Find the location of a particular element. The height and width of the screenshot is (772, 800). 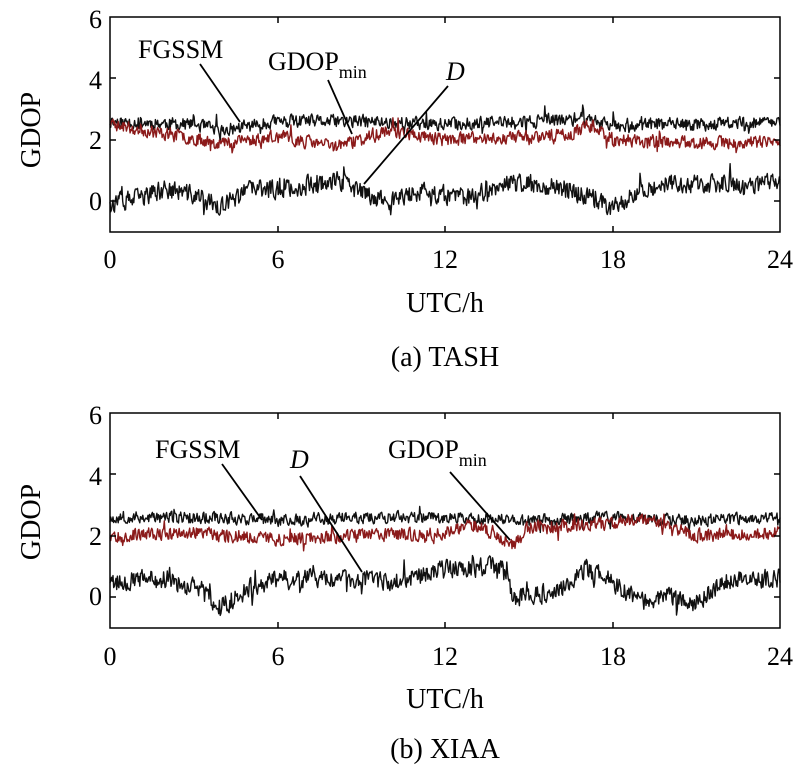

annotations: FGSSM GDOPmin D is located at coordinates (301, 110).